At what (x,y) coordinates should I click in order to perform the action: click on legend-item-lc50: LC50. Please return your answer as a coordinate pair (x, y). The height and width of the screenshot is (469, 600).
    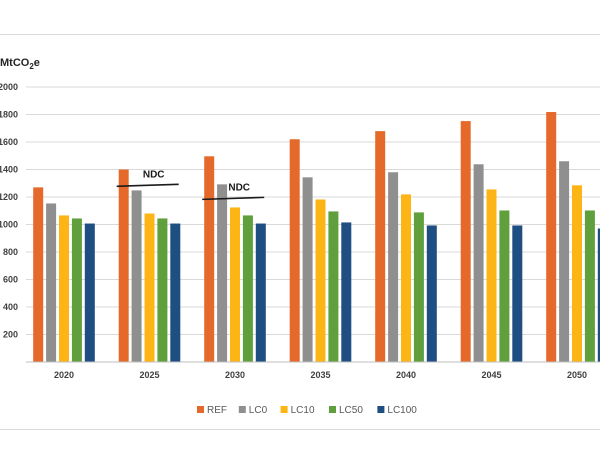
    Looking at the image, I should click on (346, 410).